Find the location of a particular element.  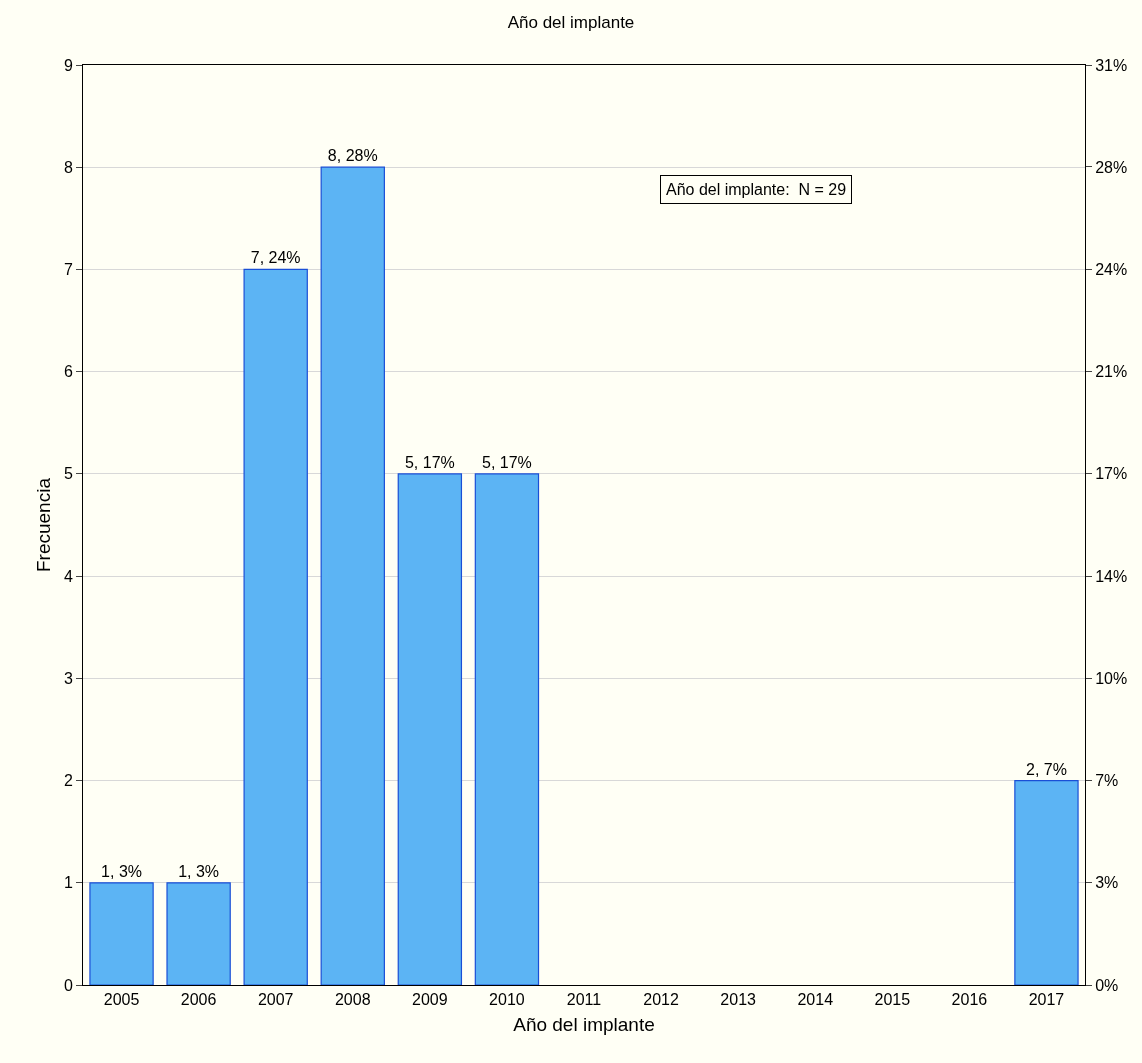

x-tick-label: 2017 is located at coordinates (1046, 1000).